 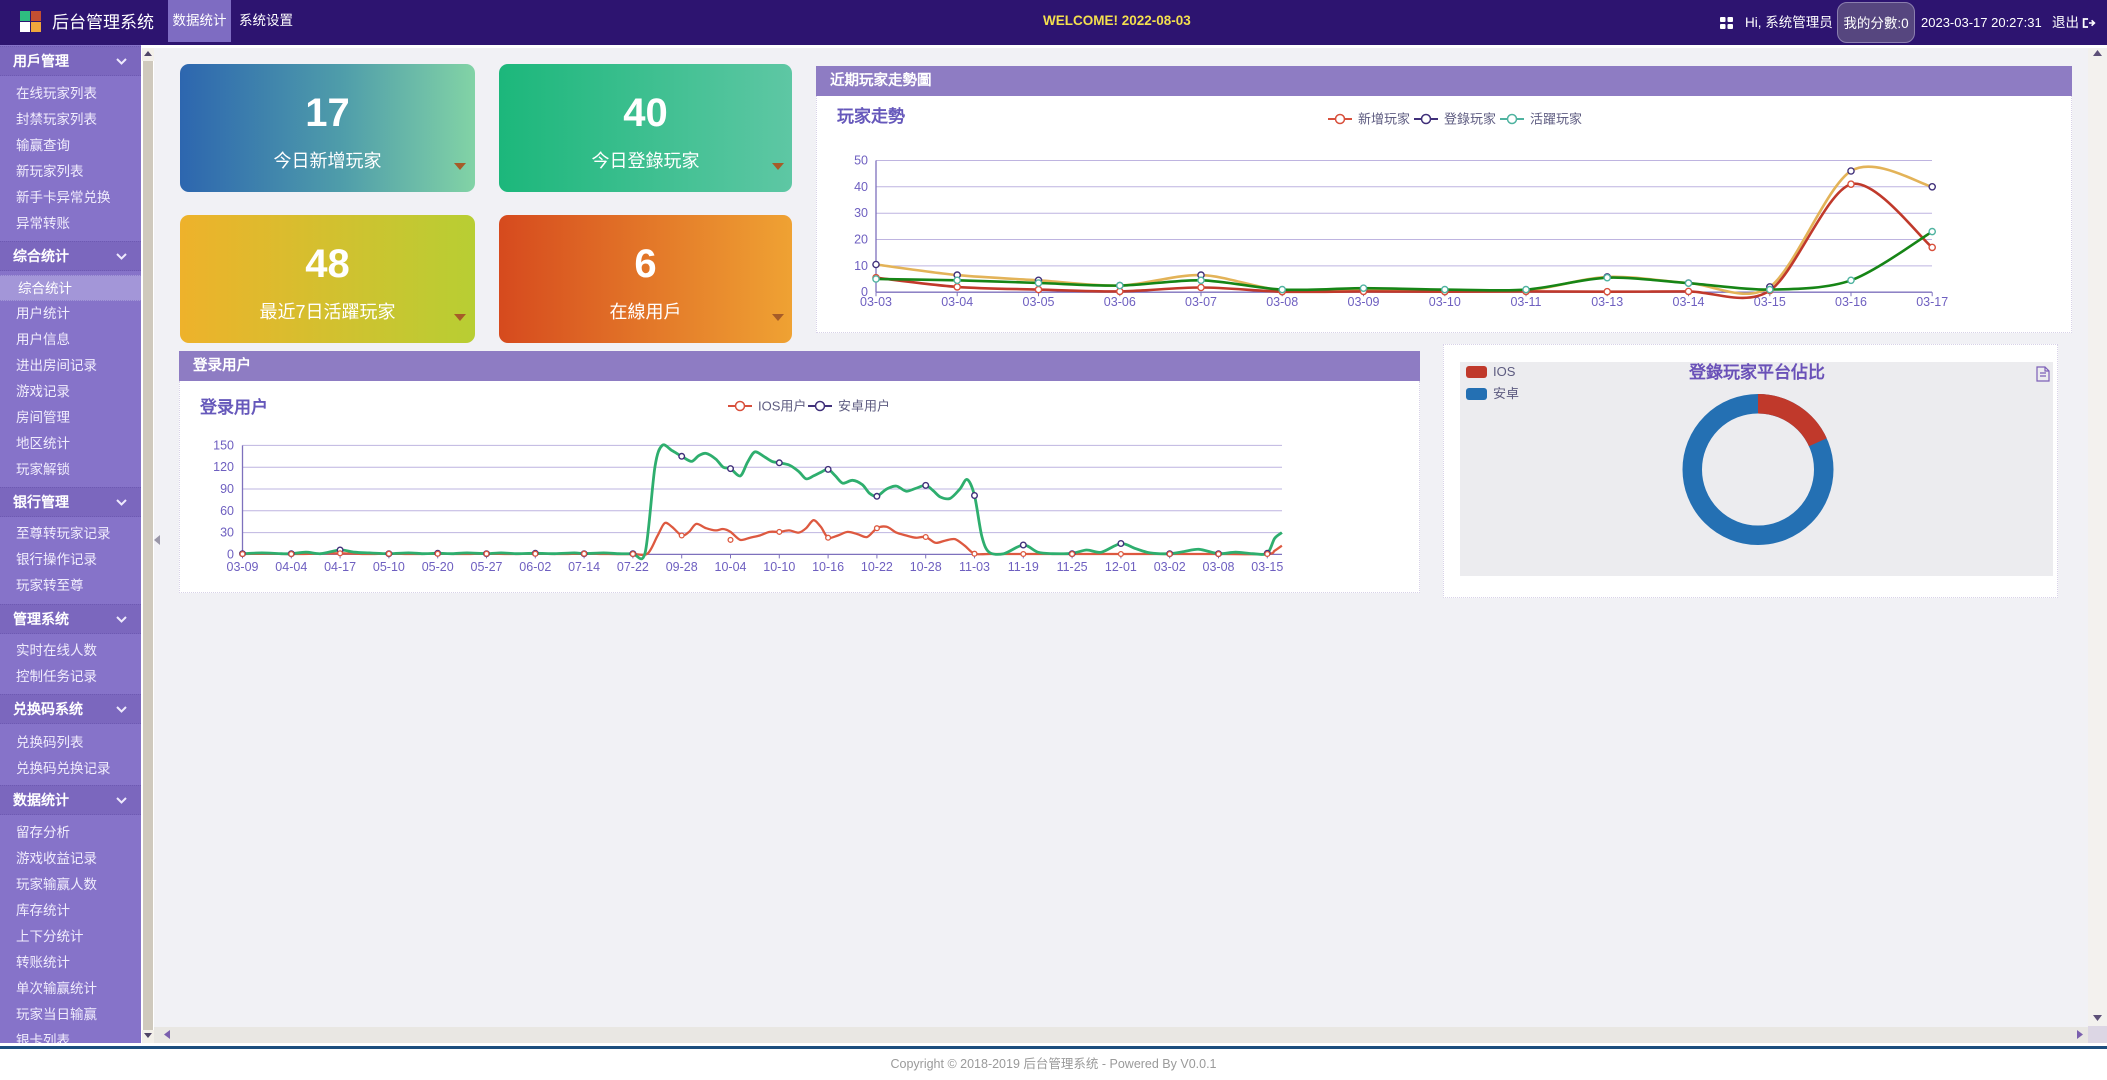 I want to click on svg-text: 05-27, so click(x=487, y=567).